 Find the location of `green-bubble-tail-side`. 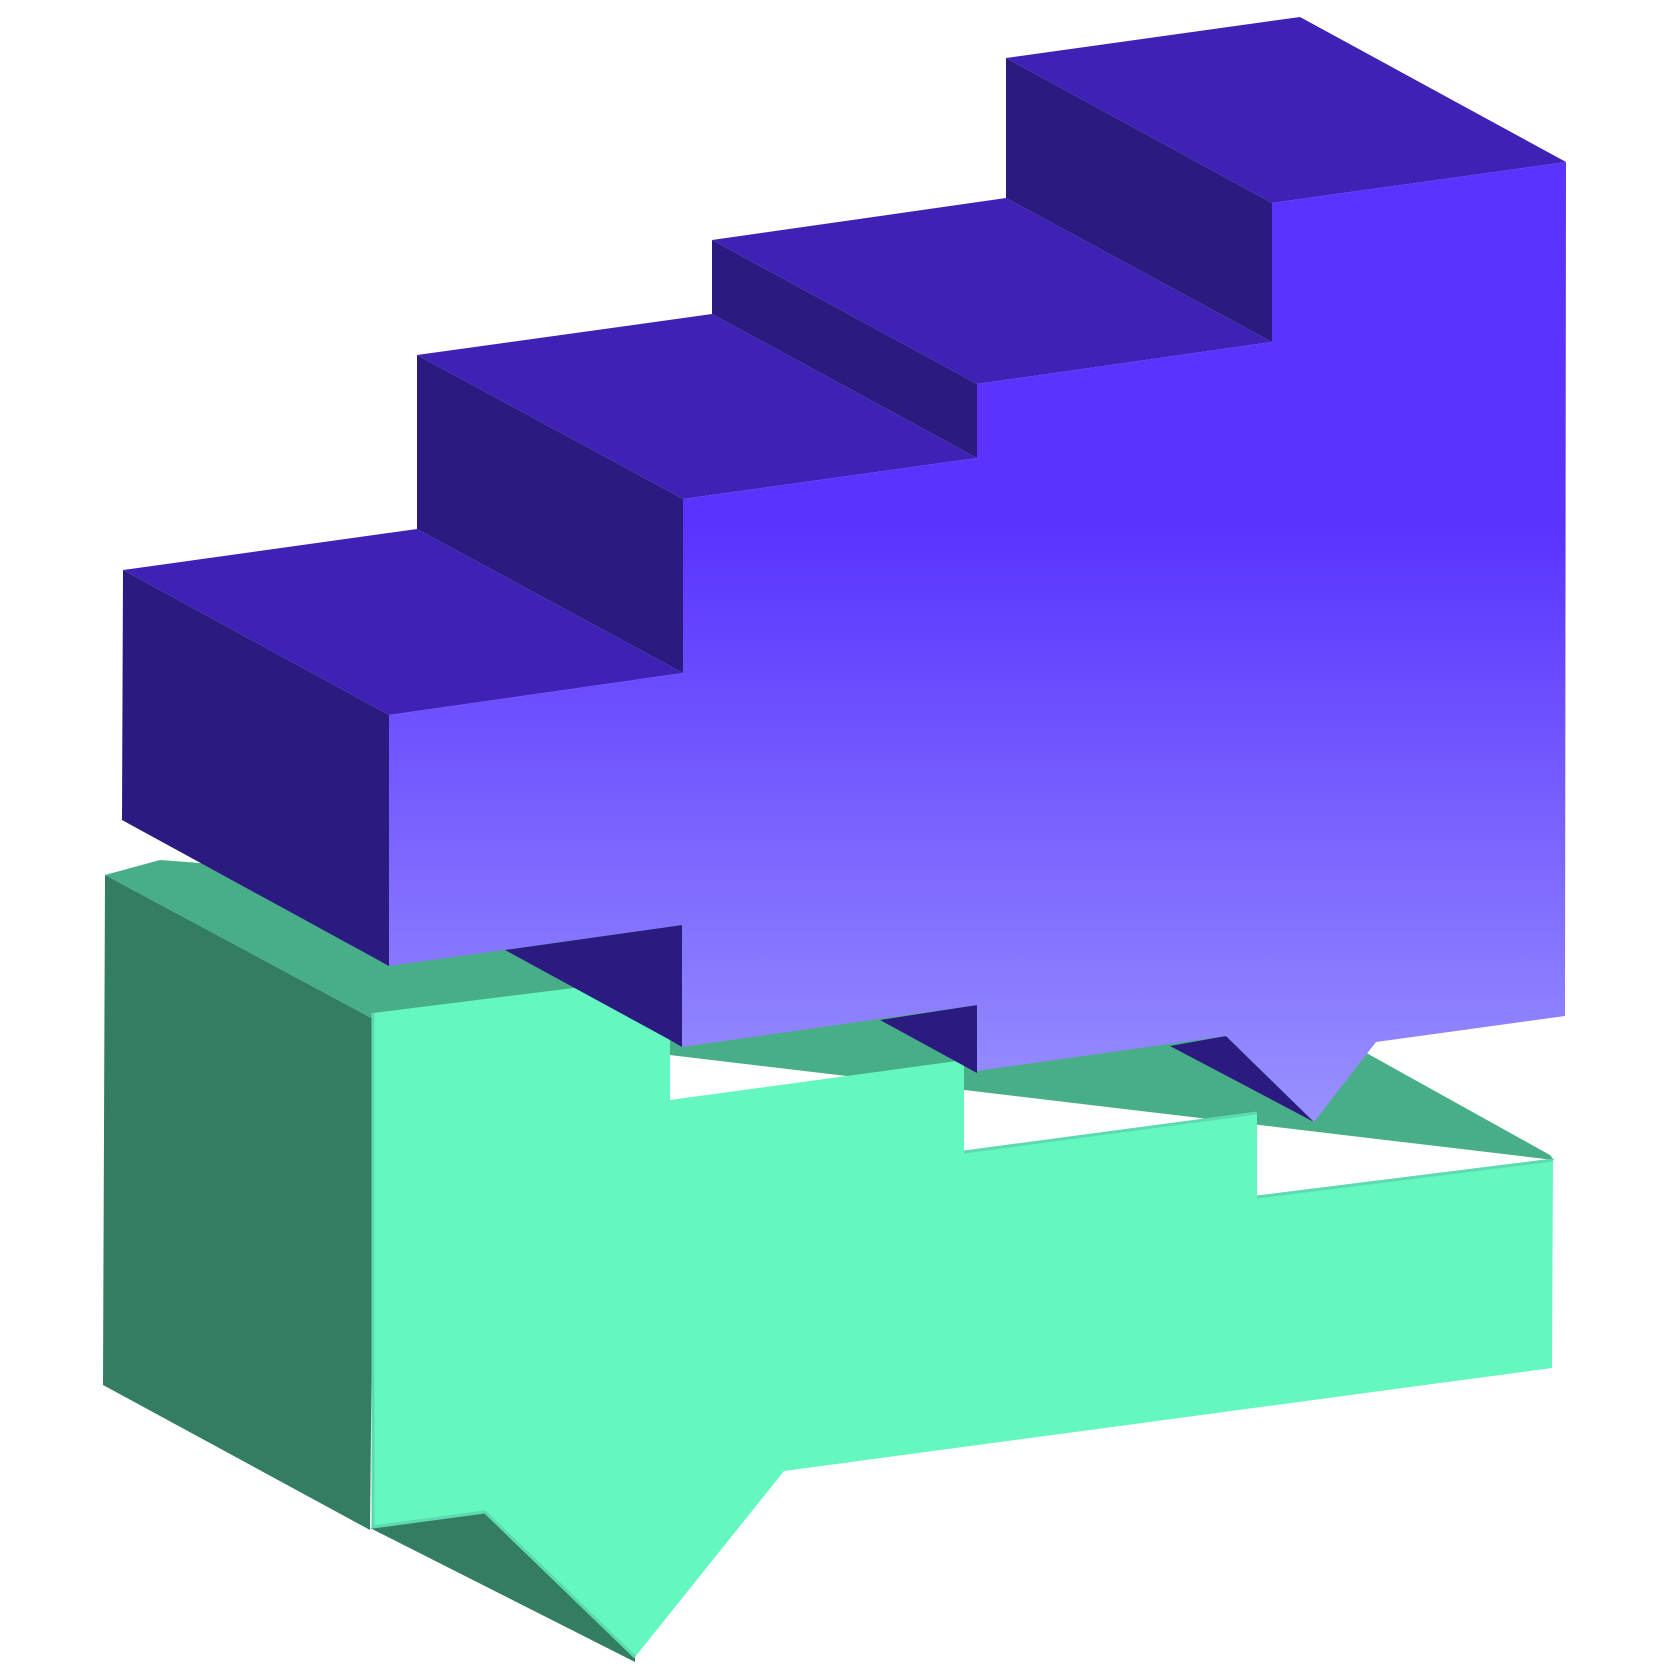

green-bubble-tail-side is located at coordinates (502, 1587).